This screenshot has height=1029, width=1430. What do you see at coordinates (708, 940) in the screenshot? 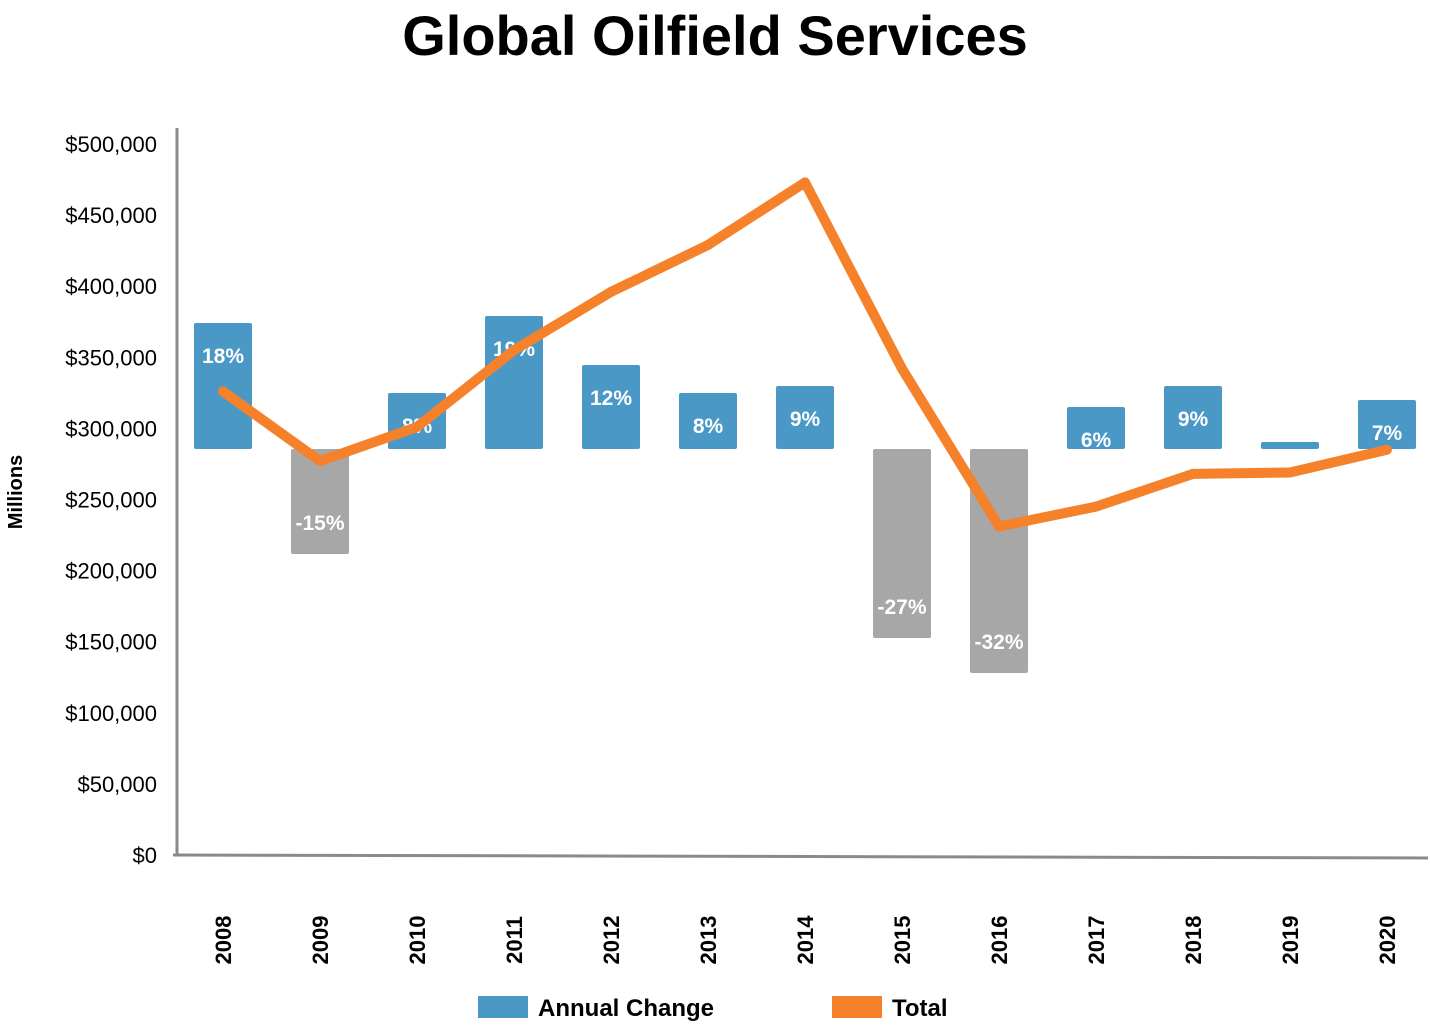
I see `x-tick-label-2013: 2013` at bounding box center [708, 940].